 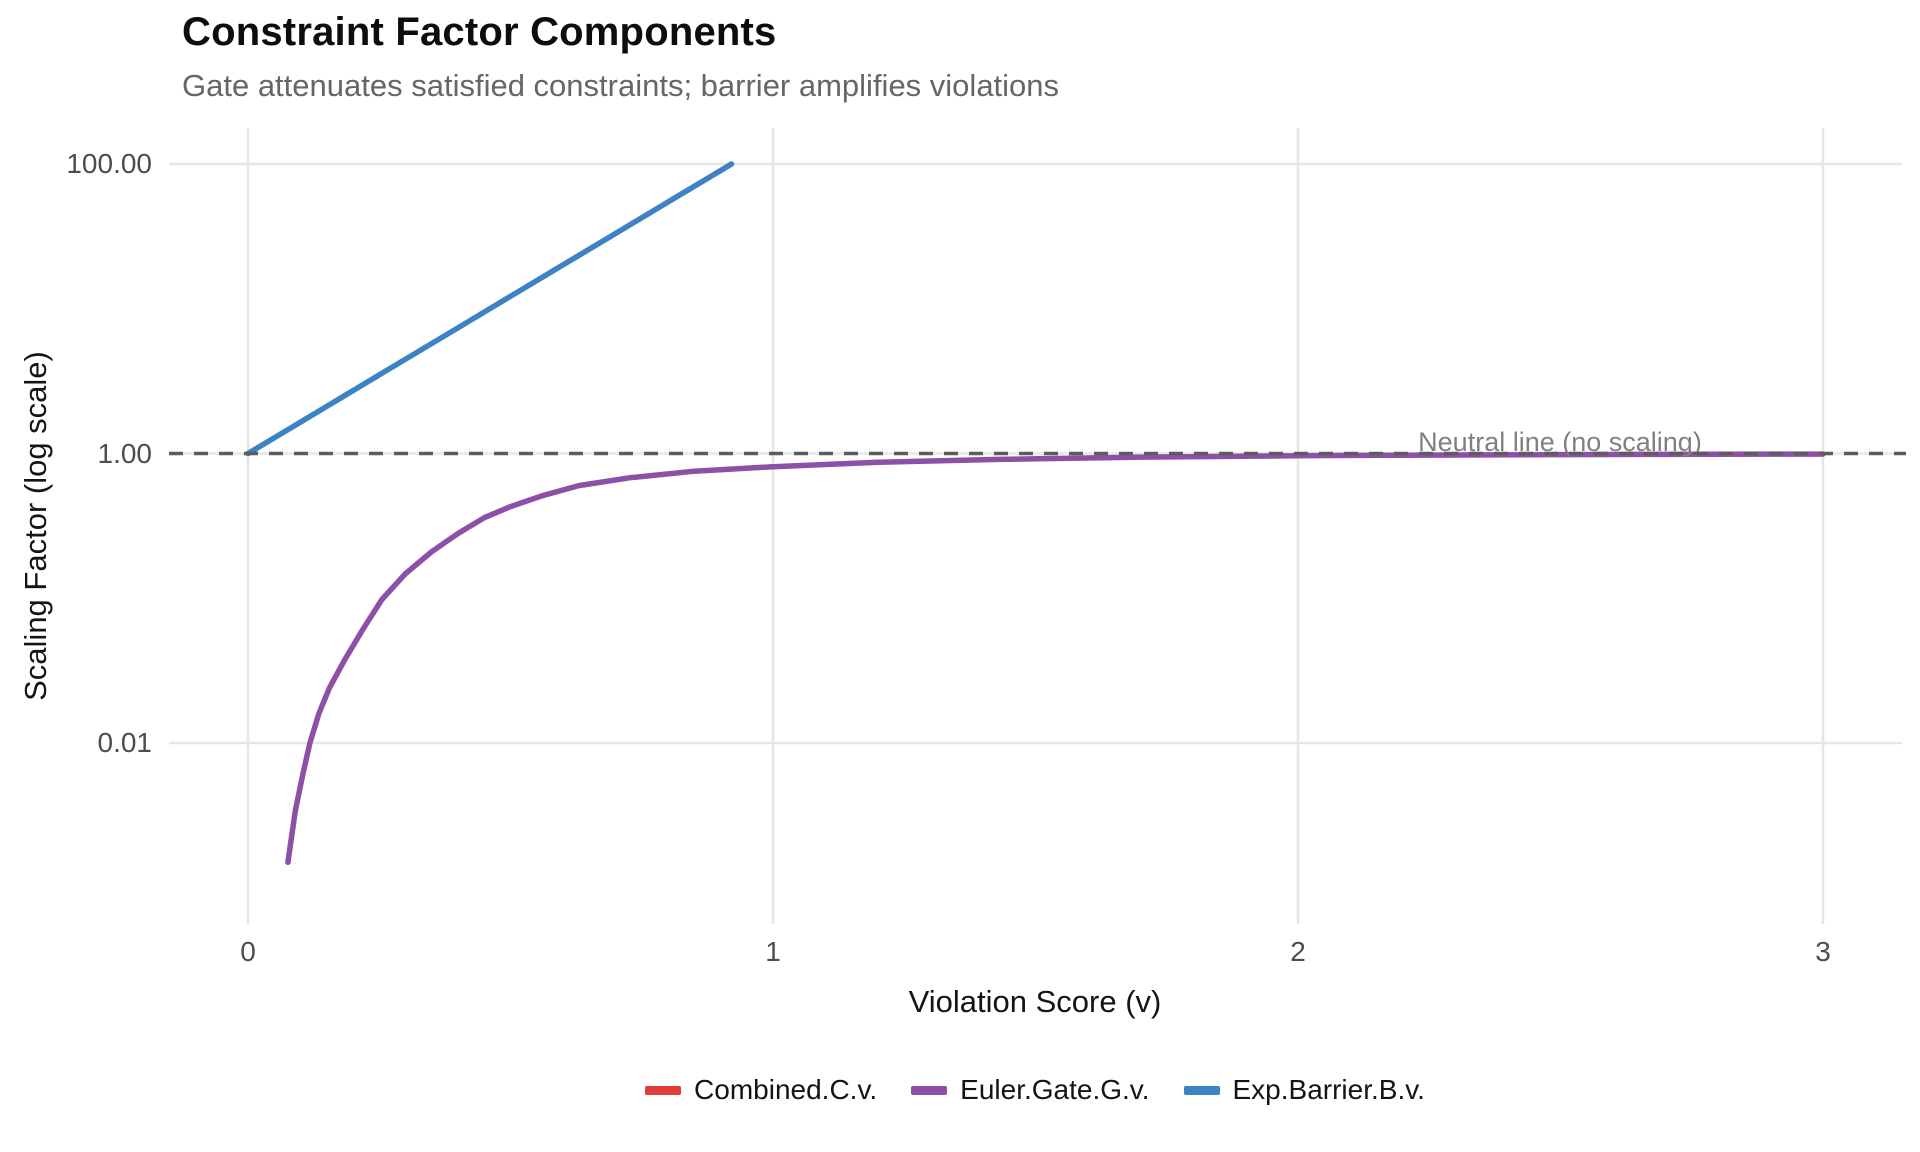 What do you see at coordinates (786, 1089) in the screenshot?
I see `legend-label-combined: Combined.C.v.` at bounding box center [786, 1089].